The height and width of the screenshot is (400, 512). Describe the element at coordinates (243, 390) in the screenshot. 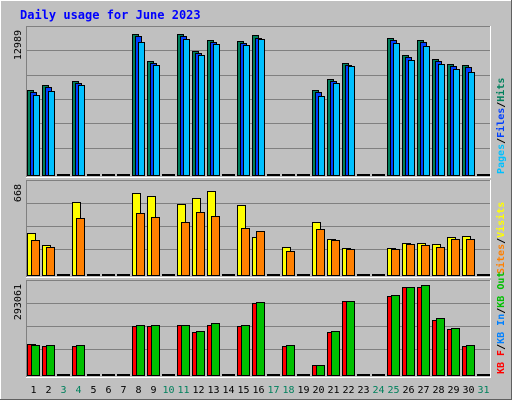

I see `x-tick-label-15: 15` at that location.